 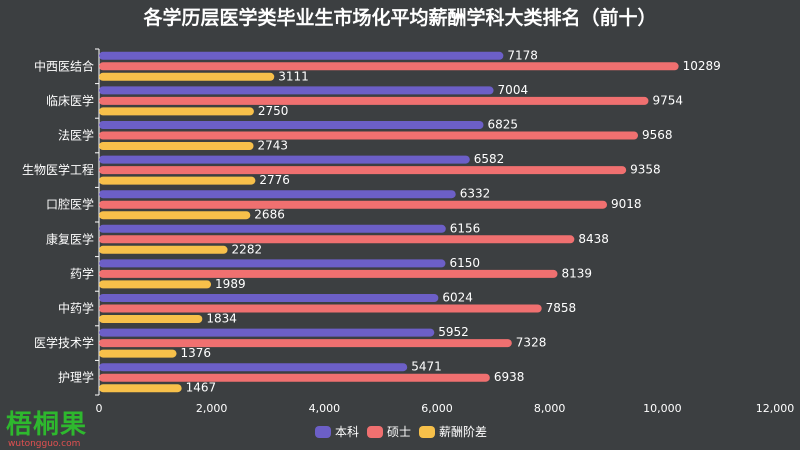 What do you see at coordinates (426, 367) in the screenshot?
I see `value-label: 5471` at bounding box center [426, 367].